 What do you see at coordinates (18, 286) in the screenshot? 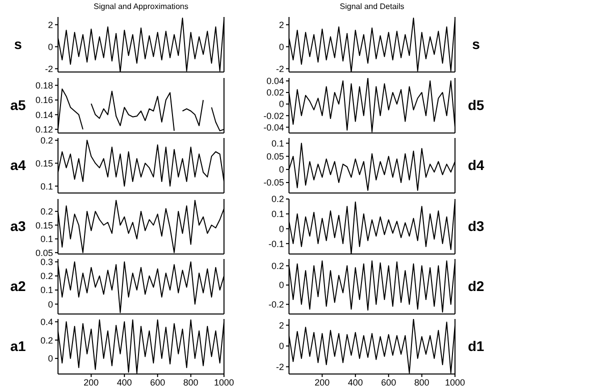
I see `y-axis-title: a2` at bounding box center [18, 286].